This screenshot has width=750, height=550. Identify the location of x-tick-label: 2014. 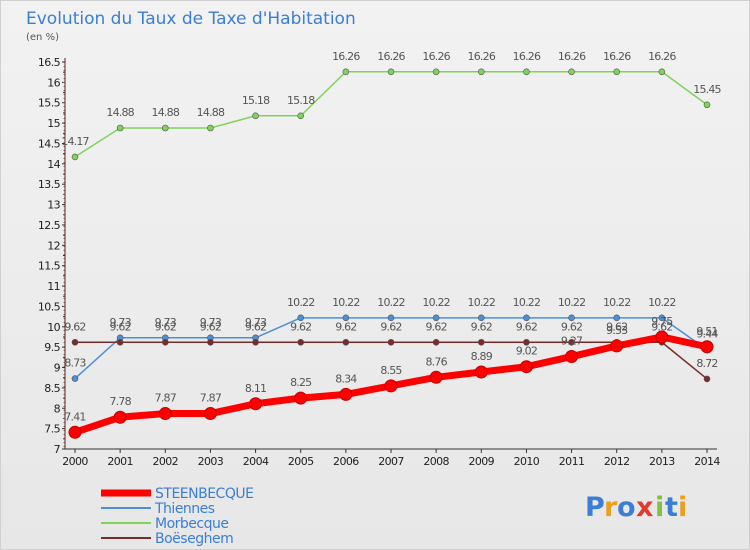
(707, 461).